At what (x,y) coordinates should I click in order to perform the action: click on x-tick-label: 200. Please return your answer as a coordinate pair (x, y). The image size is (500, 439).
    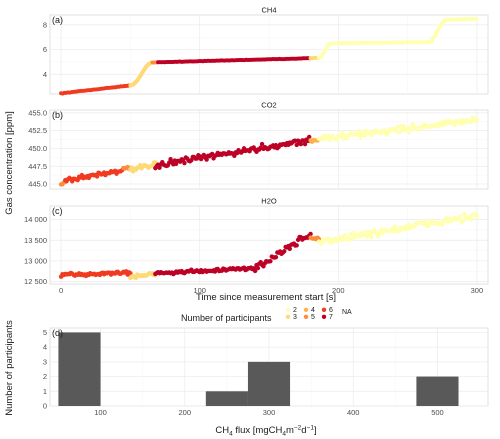
    Looking at the image, I should click on (338, 290).